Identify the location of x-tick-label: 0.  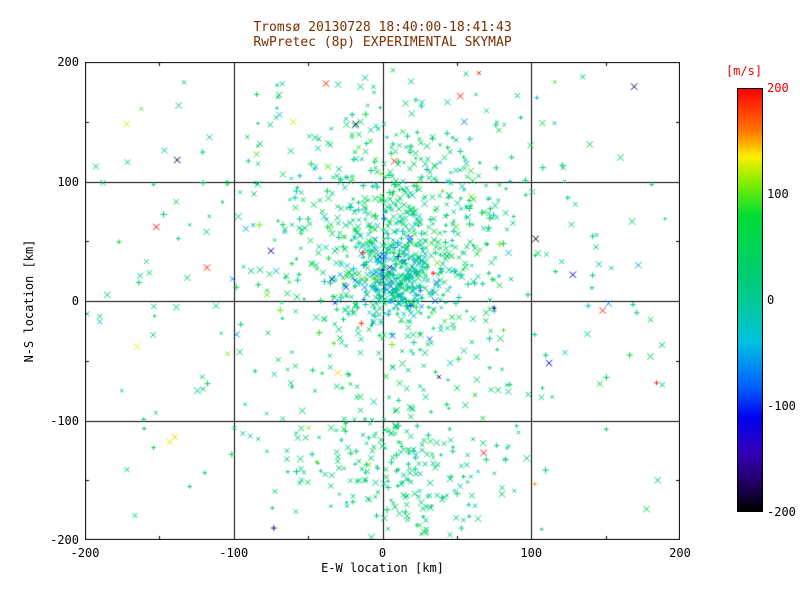
(382, 553).